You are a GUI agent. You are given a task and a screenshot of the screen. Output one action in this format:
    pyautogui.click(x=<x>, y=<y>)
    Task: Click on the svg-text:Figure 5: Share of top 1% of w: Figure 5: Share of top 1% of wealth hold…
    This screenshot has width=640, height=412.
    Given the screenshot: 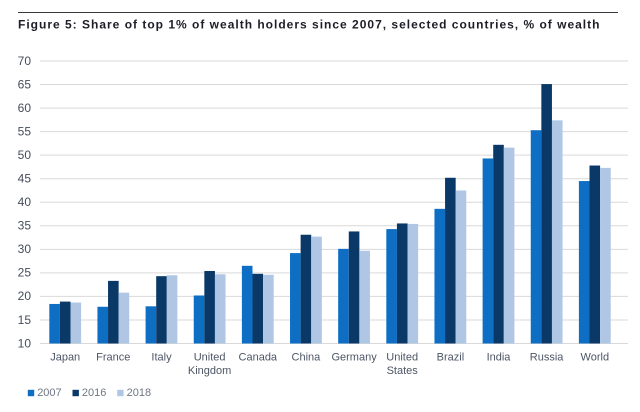 What is the action you would take?
    pyautogui.click(x=309, y=25)
    